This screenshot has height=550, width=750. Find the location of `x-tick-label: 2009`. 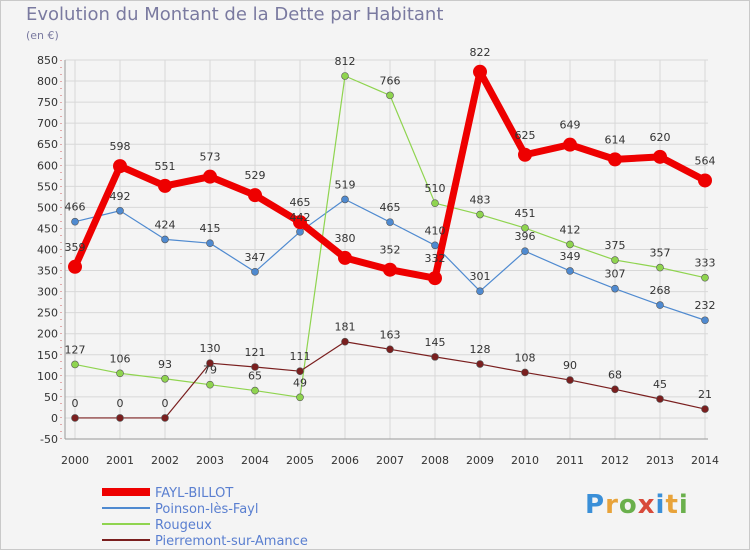

x-tick-label: 2009 is located at coordinates (480, 460).